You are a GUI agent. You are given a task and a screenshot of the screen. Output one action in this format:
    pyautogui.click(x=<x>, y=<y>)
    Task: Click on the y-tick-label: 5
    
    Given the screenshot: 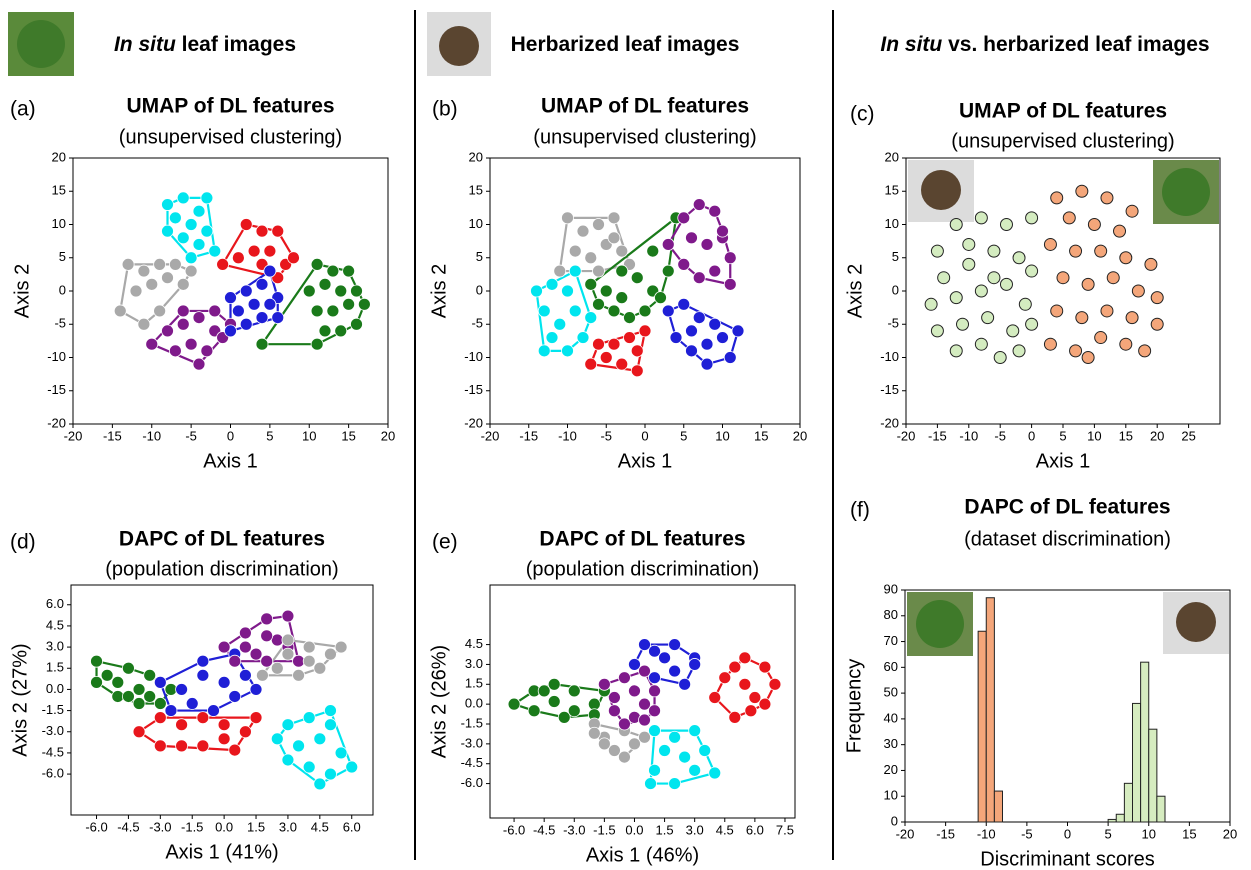 What is the action you would take?
    pyautogui.click(x=479, y=256)
    